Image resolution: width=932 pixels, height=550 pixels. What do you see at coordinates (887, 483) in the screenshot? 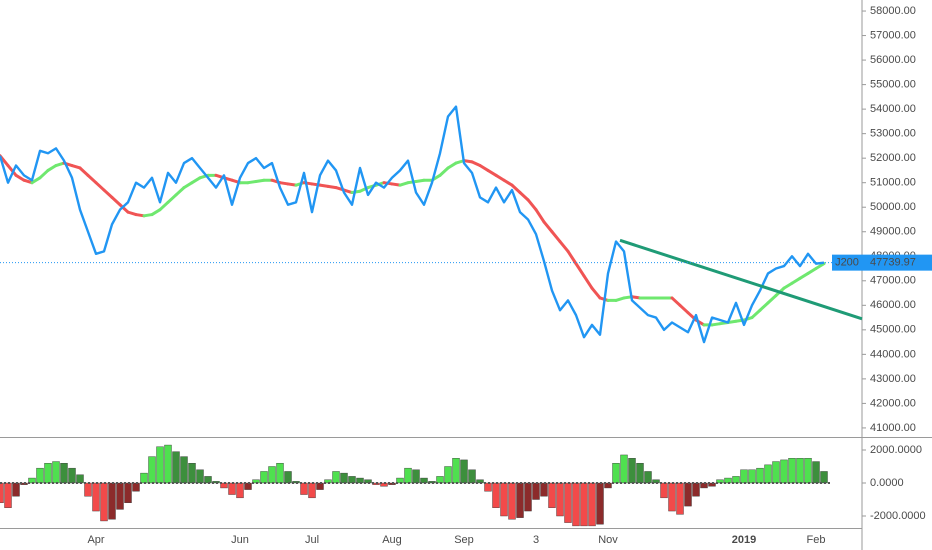
I see `y-tick-label: 0.0000` at bounding box center [887, 483].